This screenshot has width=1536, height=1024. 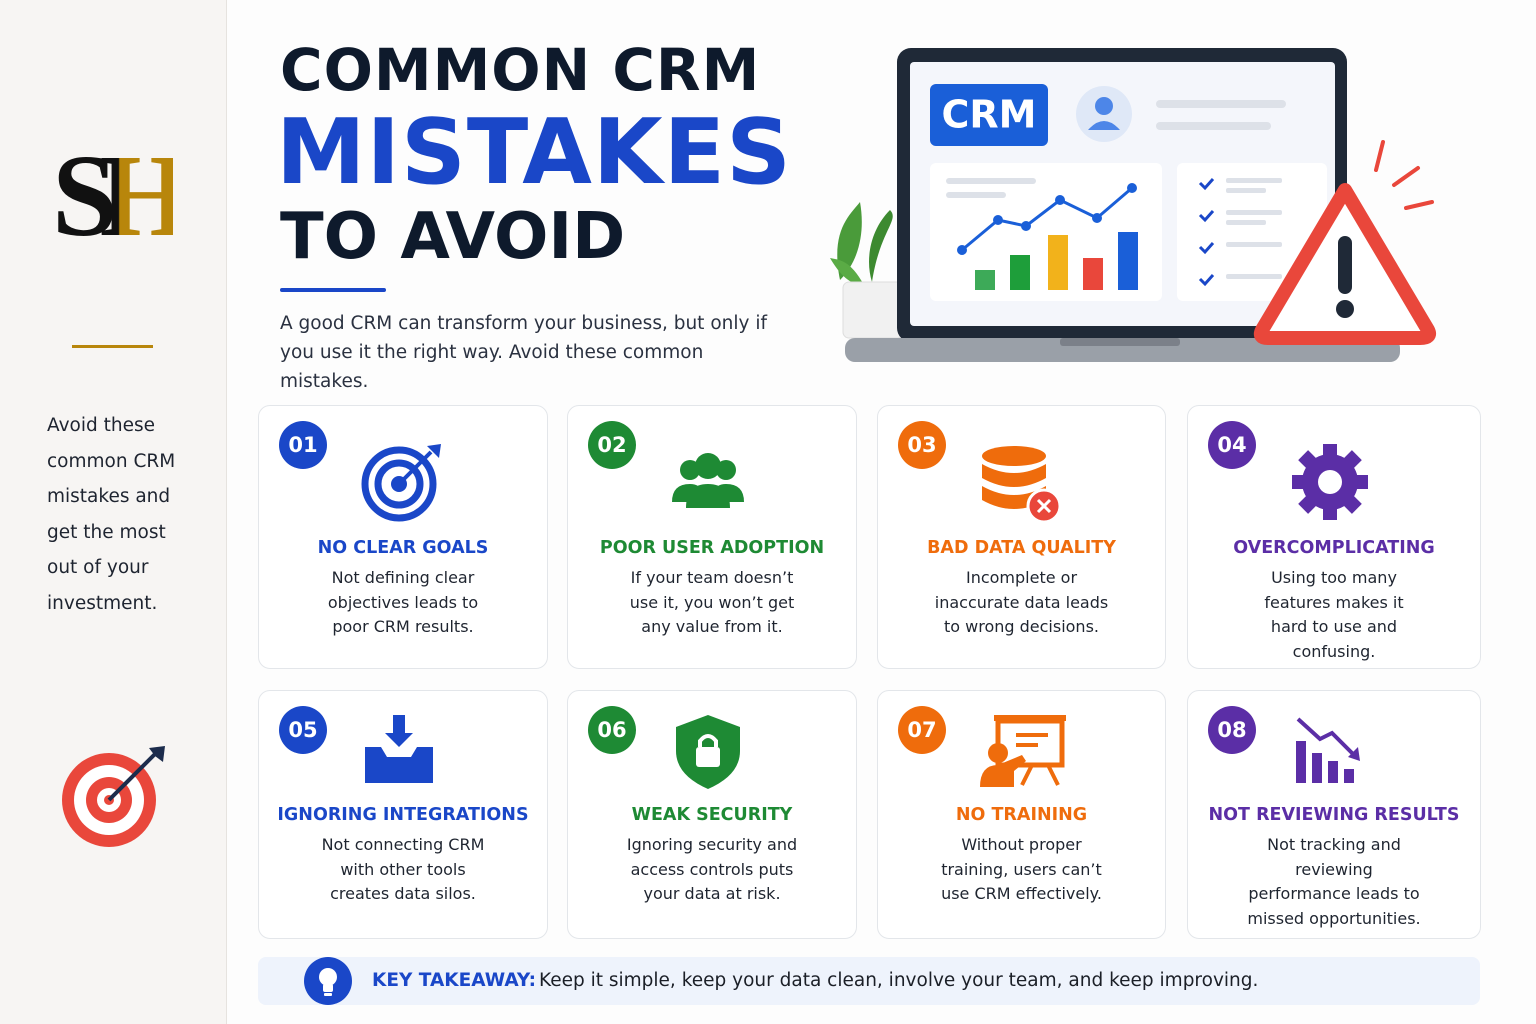 What do you see at coordinates (520, 70) in the screenshot?
I see `title-line: COMMON CRM` at bounding box center [520, 70].